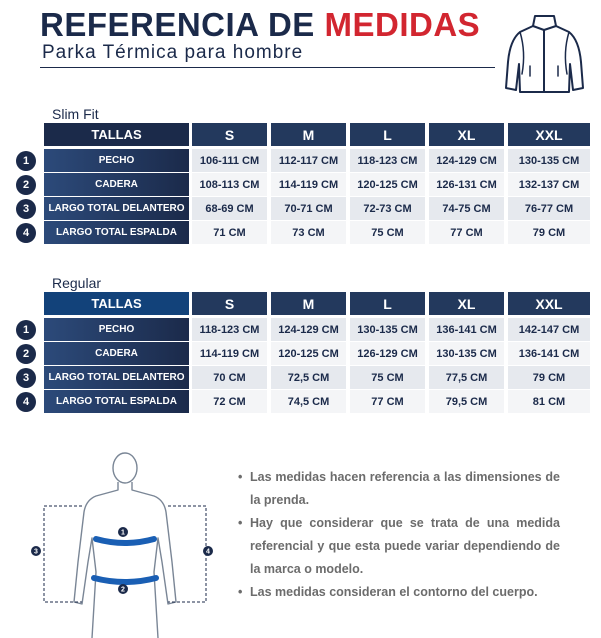 The width and height of the screenshot is (601, 638). Describe the element at coordinates (229, 232) in the screenshot. I see `table-cell: 71 CM` at that location.